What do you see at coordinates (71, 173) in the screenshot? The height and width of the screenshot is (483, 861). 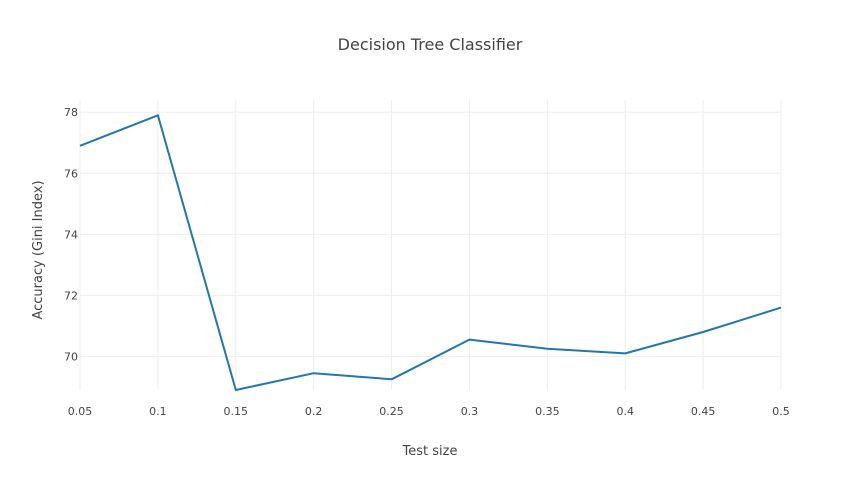 I see `y-tick-label: 76` at bounding box center [71, 173].